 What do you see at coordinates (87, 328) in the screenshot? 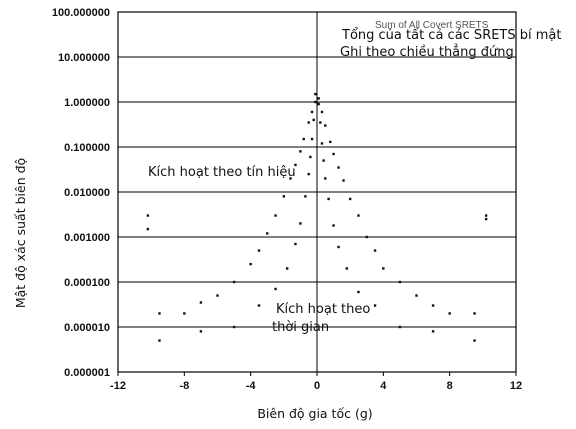
I see `y-tick-label: 0.000010` at bounding box center [87, 328].